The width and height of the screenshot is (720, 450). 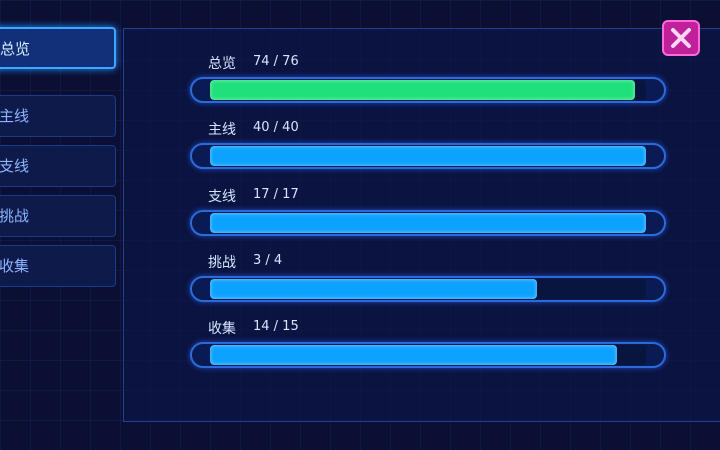 I want to click on row-label: 总览, so click(x=222, y=64).